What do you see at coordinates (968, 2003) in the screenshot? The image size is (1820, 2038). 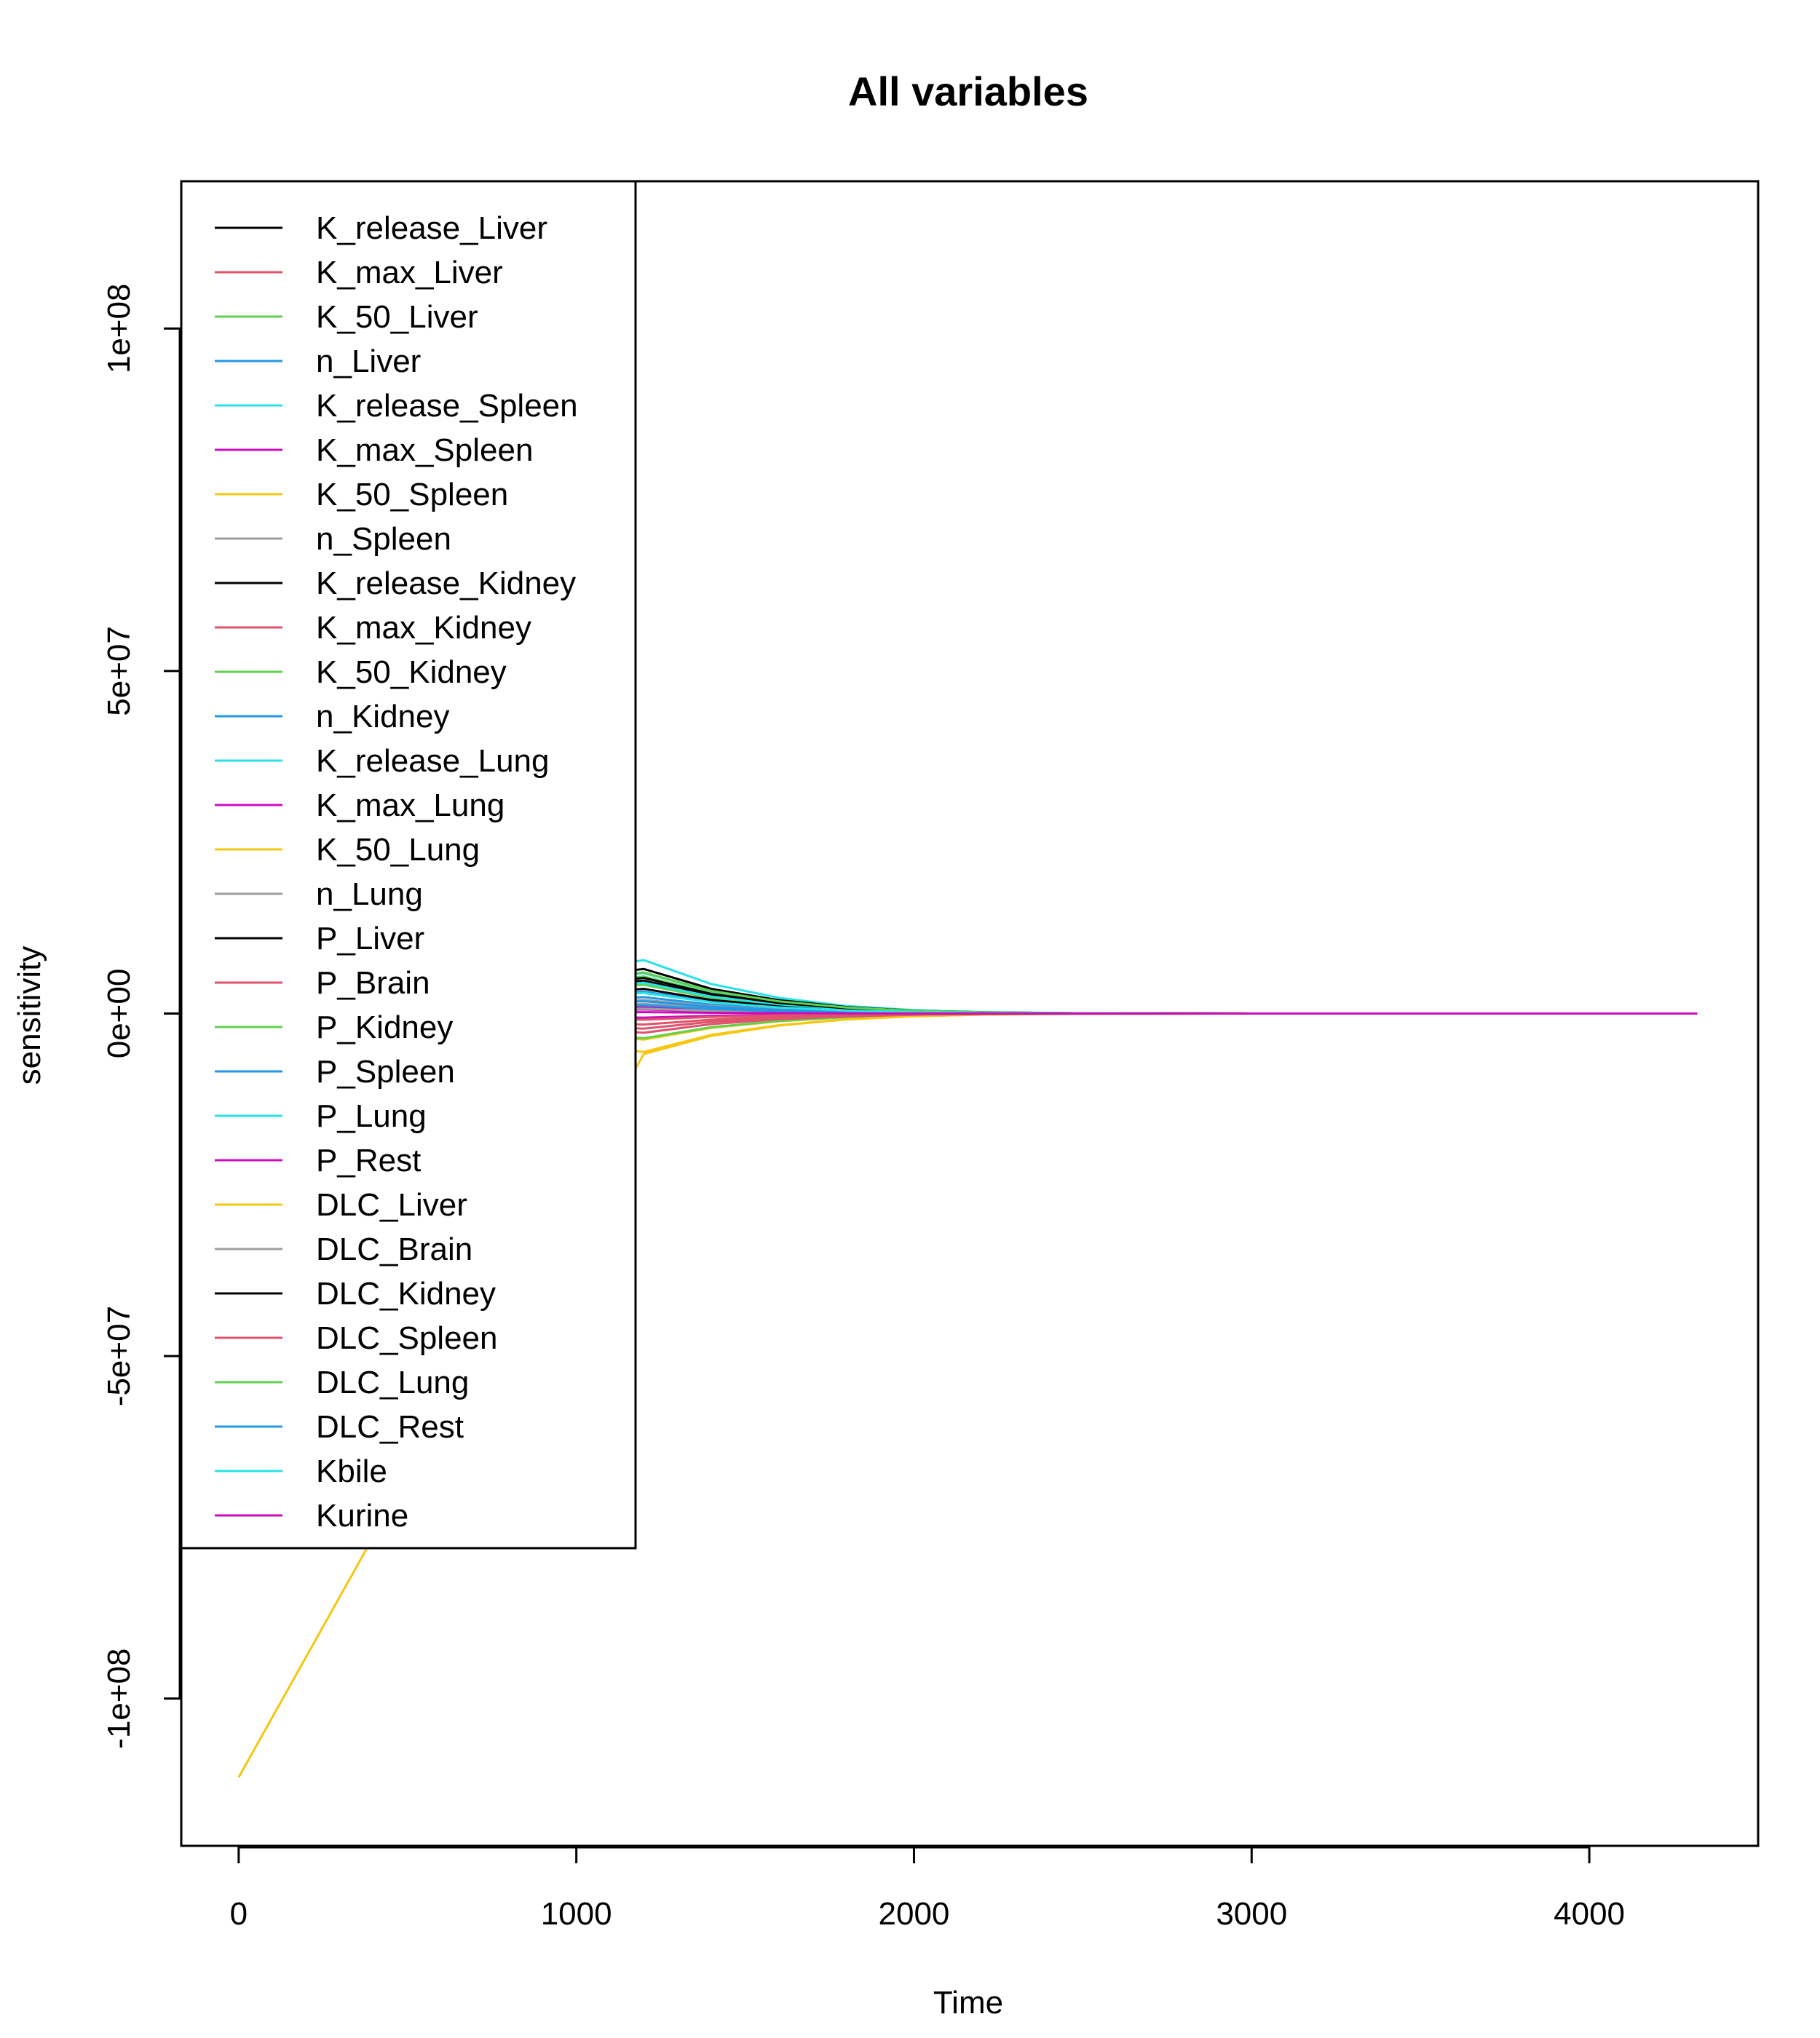 I see `x-axis-label: Time` at bounding box center [968, 2003].